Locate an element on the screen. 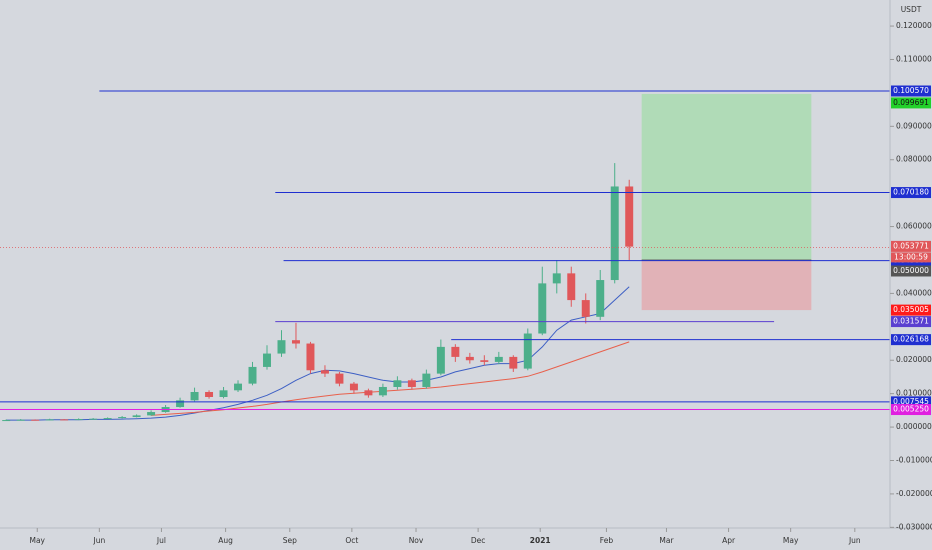  x-tick-label: Feb is located at coordinates (607, 540).